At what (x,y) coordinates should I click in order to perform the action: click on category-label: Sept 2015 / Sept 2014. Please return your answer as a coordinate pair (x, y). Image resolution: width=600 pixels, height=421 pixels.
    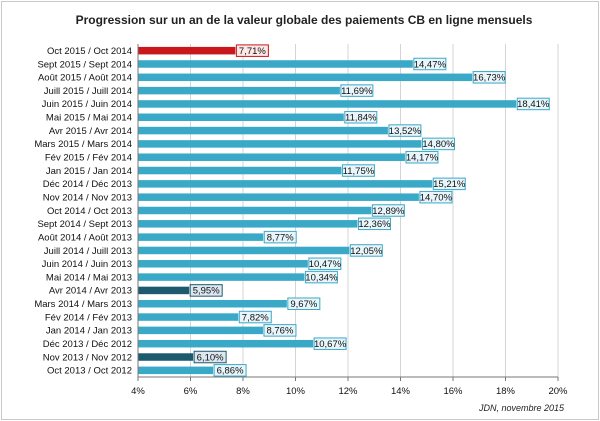
    Looking at the image, I should click on (84, 64).